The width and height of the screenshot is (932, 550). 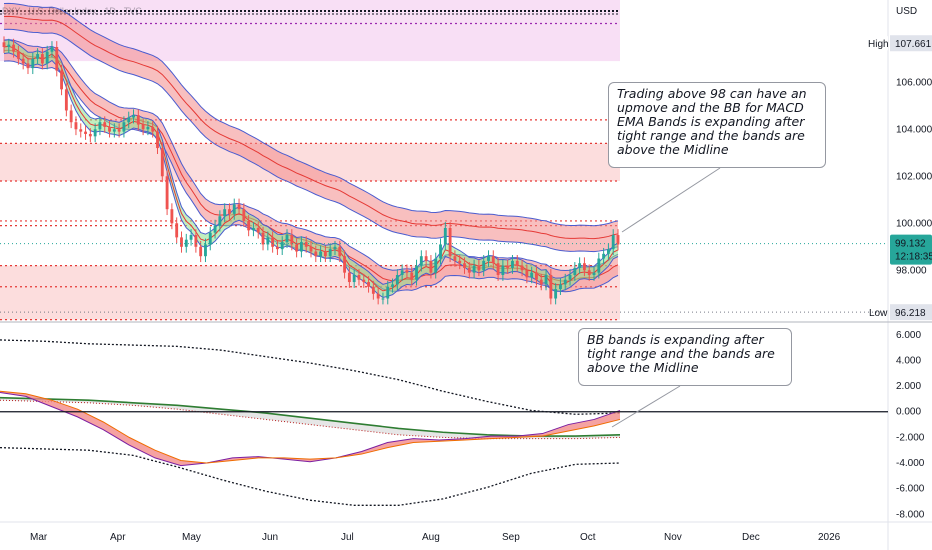 I want to click on macd-tick-6: -6.000, so click(x=910, y=489).